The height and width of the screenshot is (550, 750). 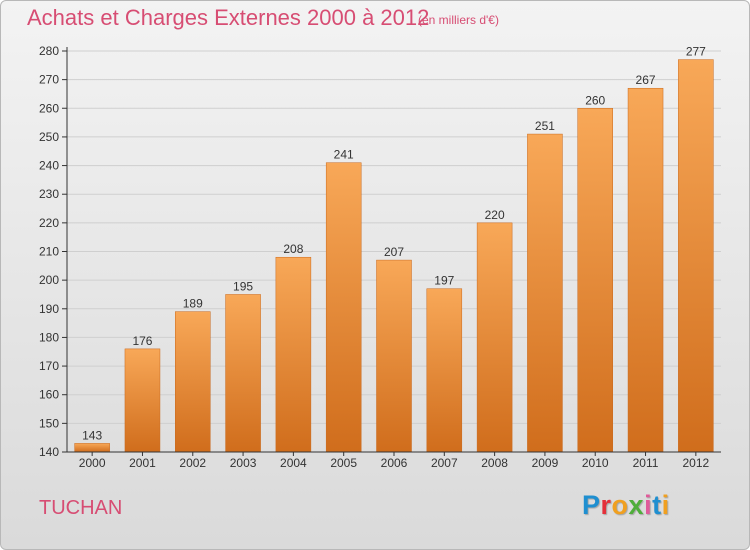 I want to click on x-tick-label: 2003, so click(x=243, y=463).